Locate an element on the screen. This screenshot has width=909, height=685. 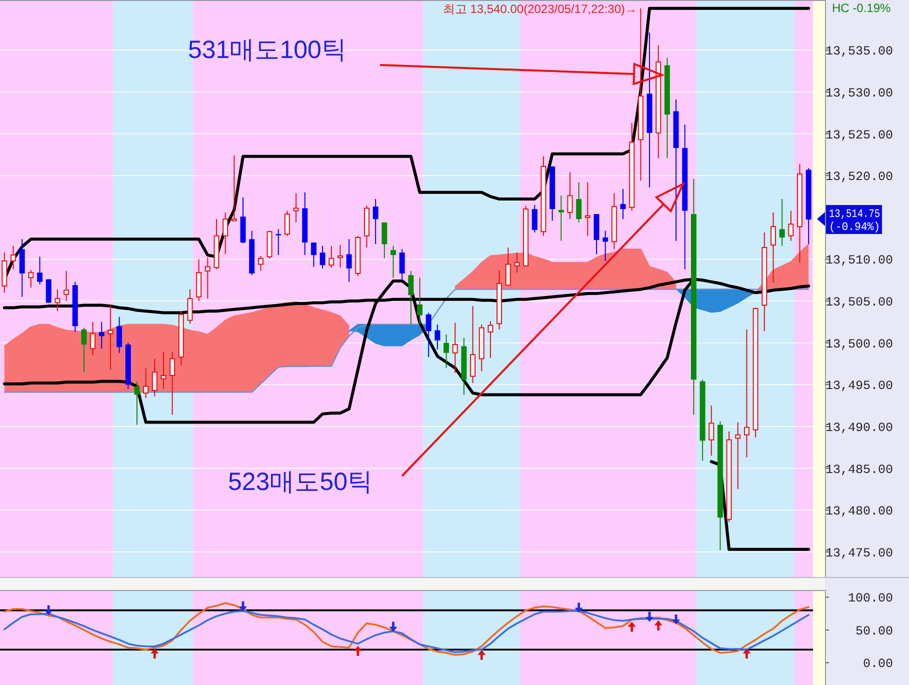
y-tick-label: 100.00 is located at coordinates (870, 599).